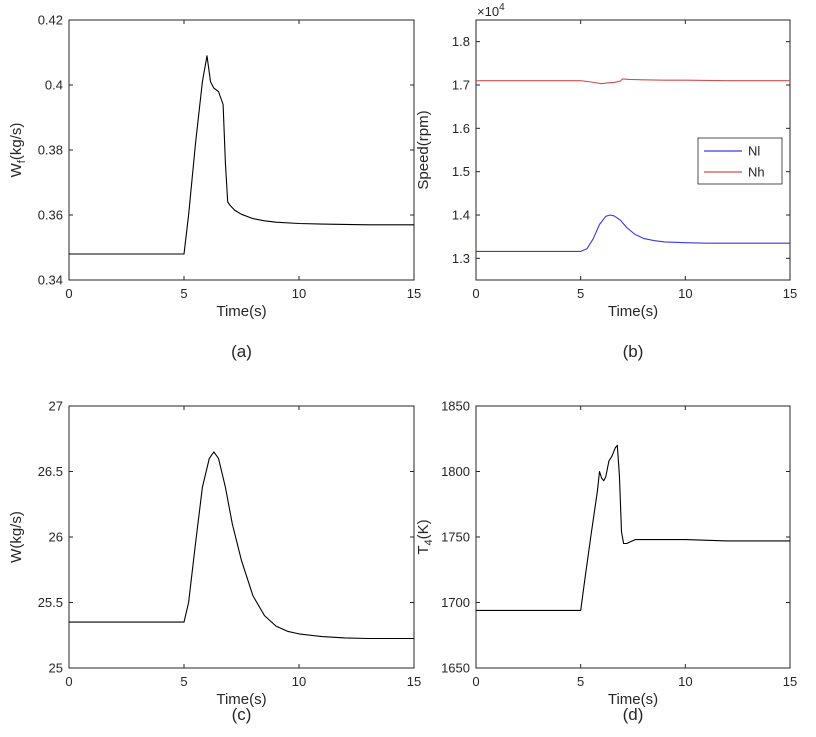 This screenshot has height=737, width=816. I want to click on y-tick-label: 1850, so click(455, 406).